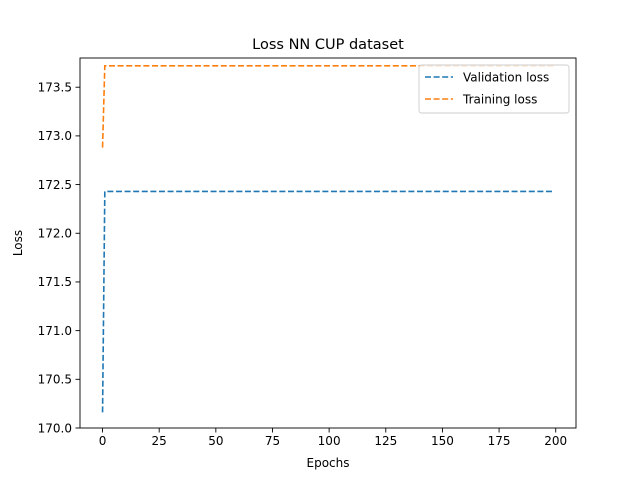 This screenshot has height=480, width=640. Describe the element at coordinates (555, 441) in the screenshot. I see `x-tick-label: 200` at that location.